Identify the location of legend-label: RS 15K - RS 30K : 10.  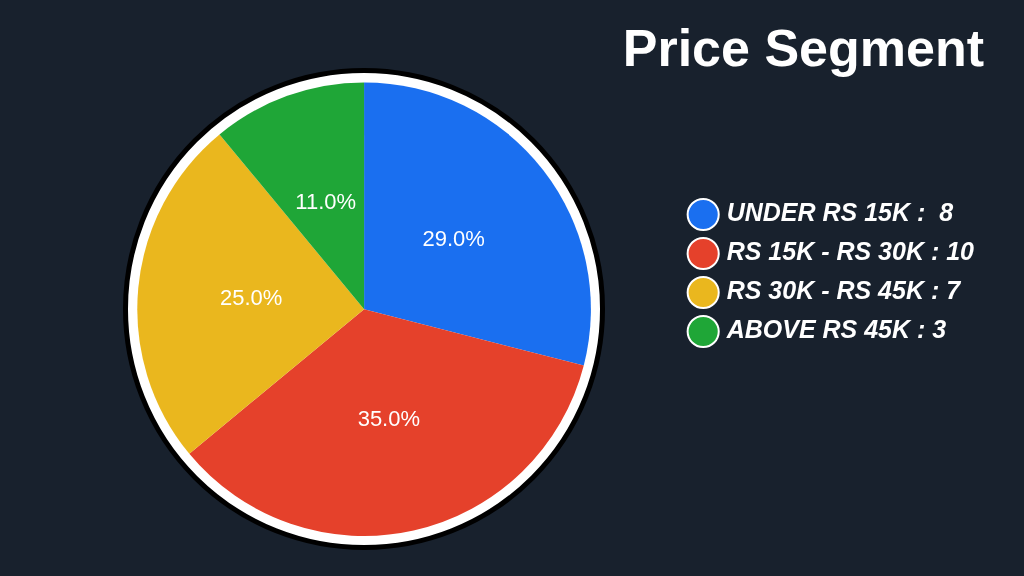
(850, 251).